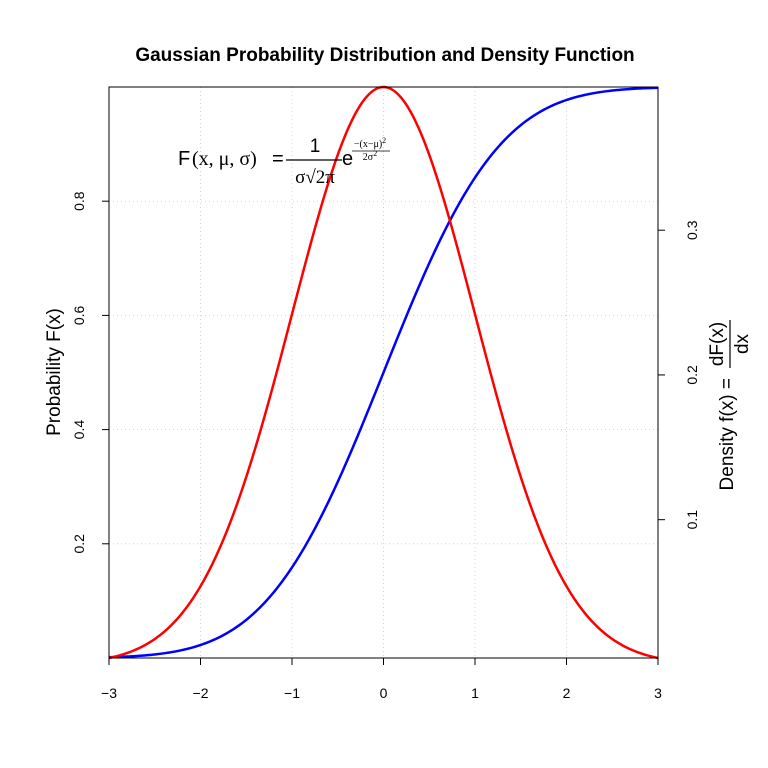 The image size is (768, 768). I want to click on left-tick-label-0: 0.2, so click(79, 544).